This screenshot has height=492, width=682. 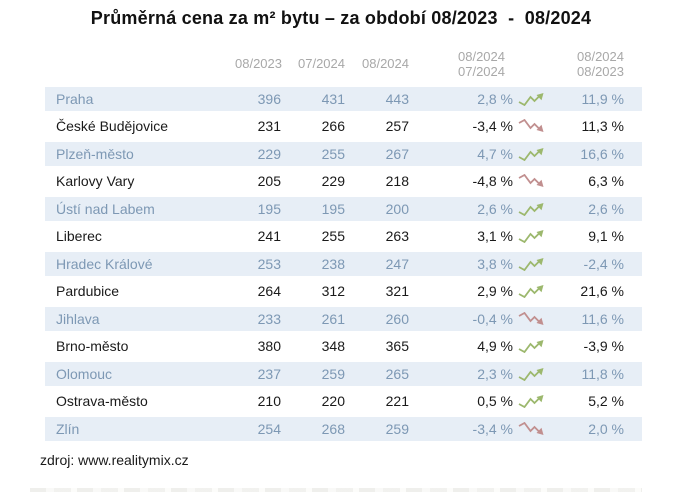 What do you see at coordinates (603, 263) in the screenshot?
I see `yoy-change-cell: -2,4 %` at bounding box center [603, 263].